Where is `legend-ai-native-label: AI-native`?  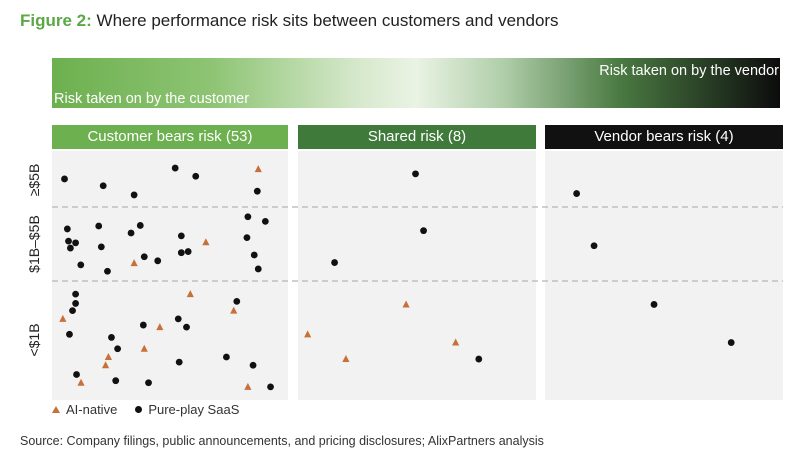 legend-ai-native-label: AI-native is located at coordinates (92, 409).